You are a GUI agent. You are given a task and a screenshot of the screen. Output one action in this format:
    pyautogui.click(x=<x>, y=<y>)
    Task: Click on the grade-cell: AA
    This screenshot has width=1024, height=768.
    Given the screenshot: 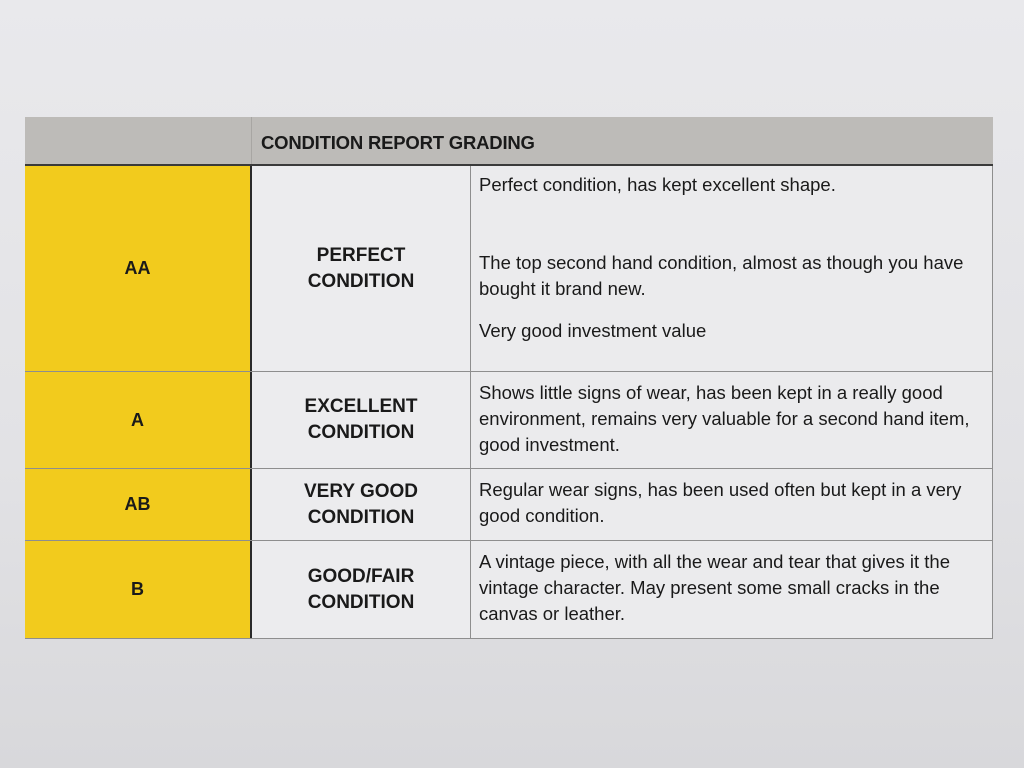 What is the action you would take?
    pyautogui.click(x=138, y=268)
    